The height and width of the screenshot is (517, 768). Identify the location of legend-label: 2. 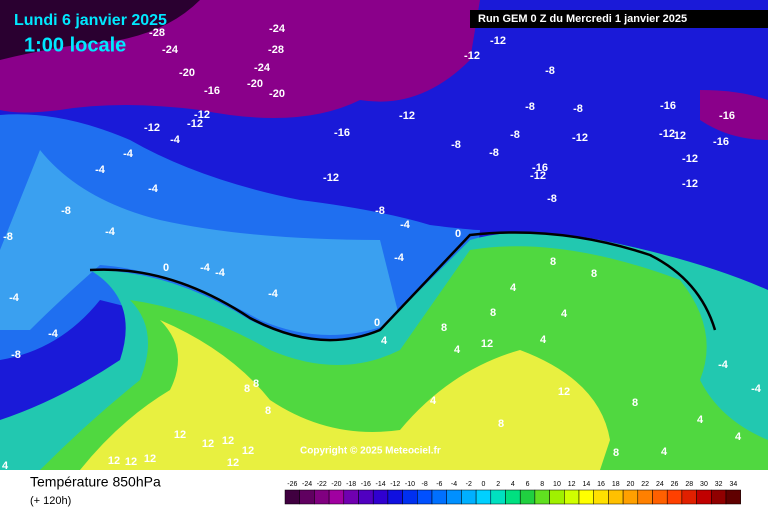
(498, 484).